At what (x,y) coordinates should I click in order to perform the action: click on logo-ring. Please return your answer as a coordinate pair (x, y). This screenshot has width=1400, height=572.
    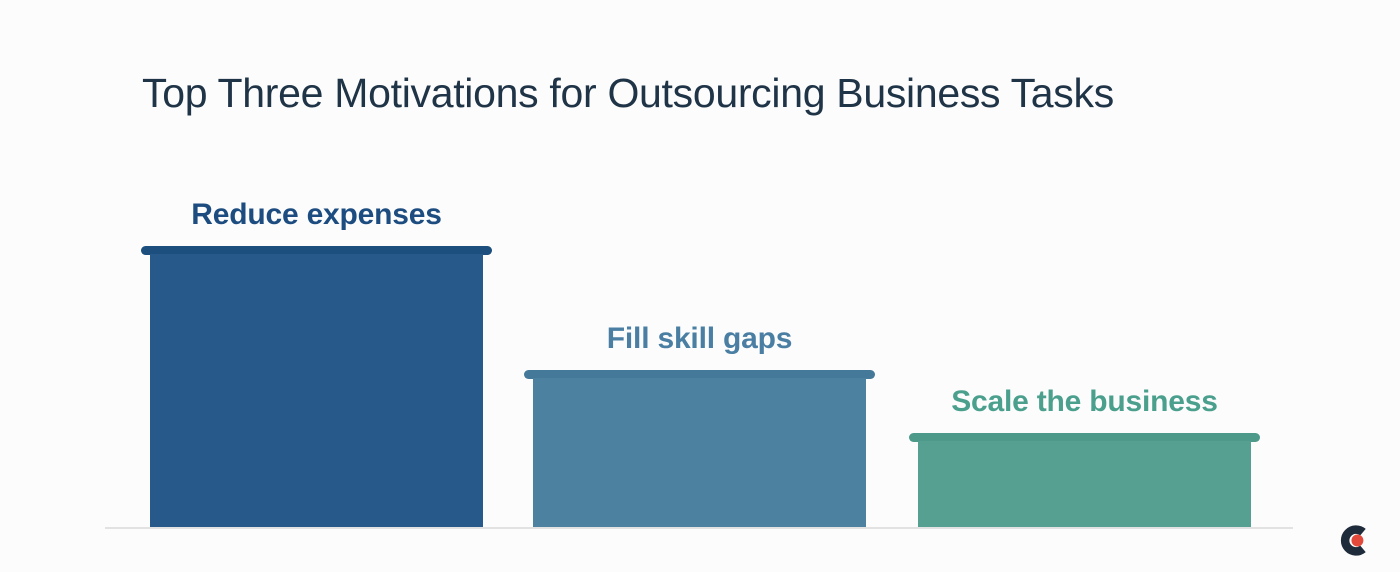
    Looking at the image, I should click on (1353, 540).